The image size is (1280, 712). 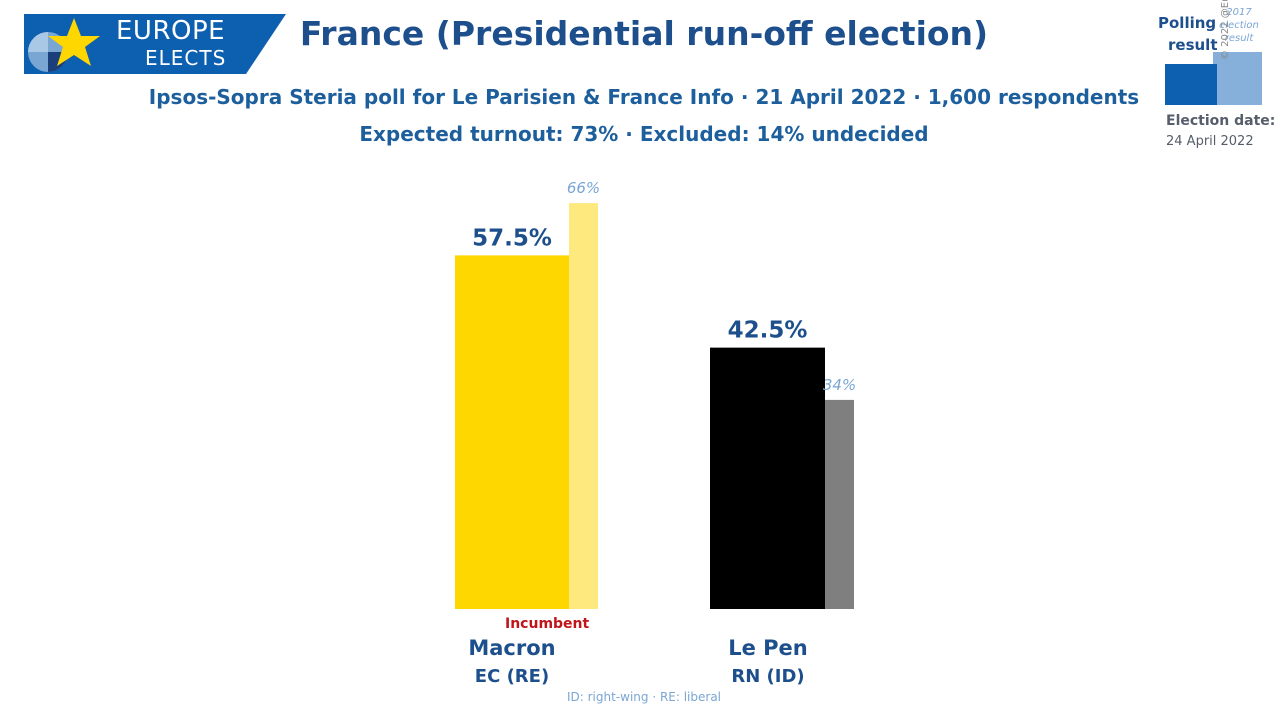 What do you see at coordinates (1239, 12) in the screenshot?
I see `legend-prev-line1: 2017` at bounding box center [1239, 12].